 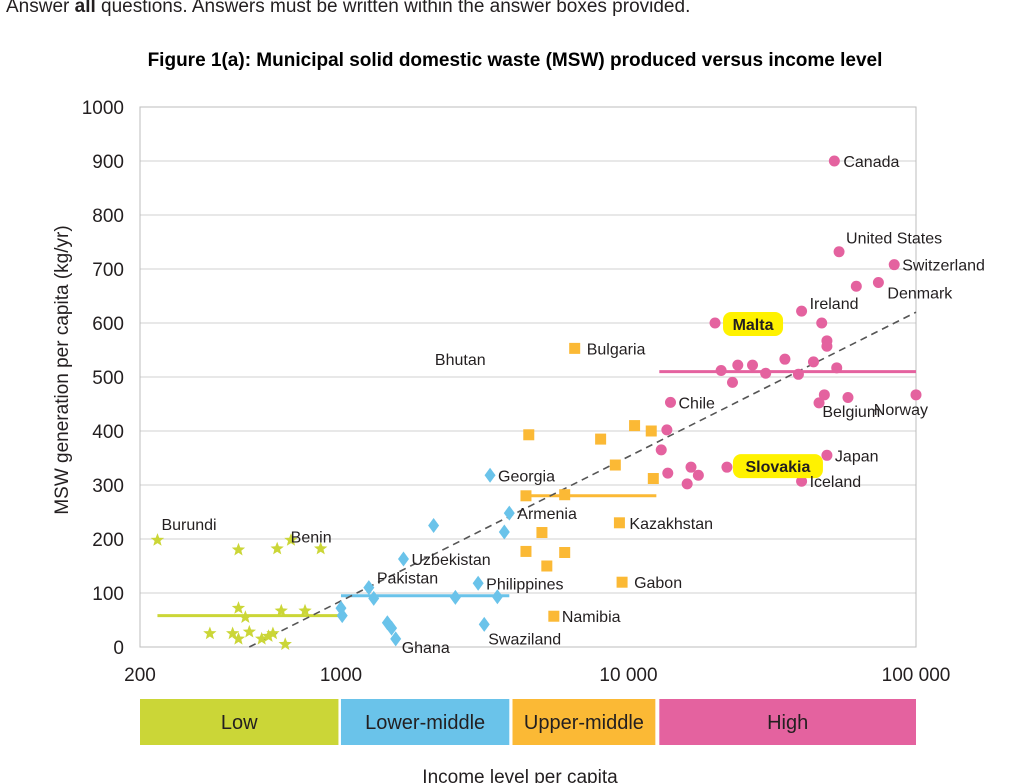 What do you see at coordinates (311, 538) in the screenshot?
I see `point-label-benin: Benin` at bounding box center [311, 538].